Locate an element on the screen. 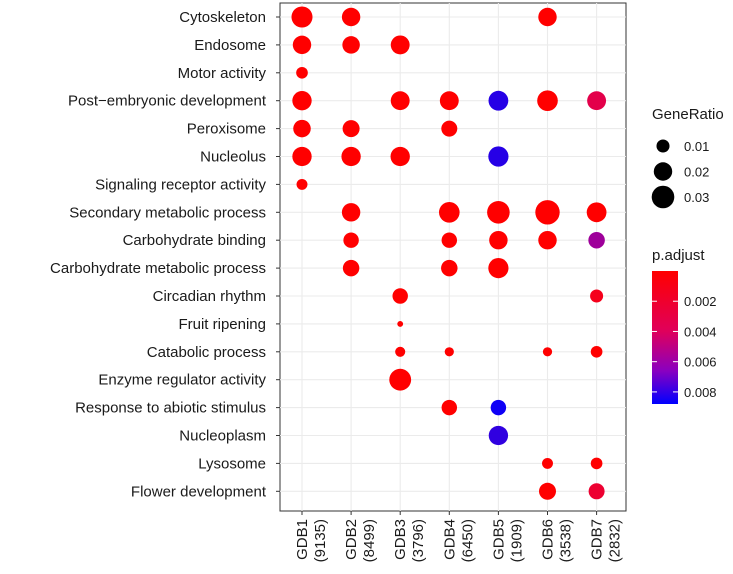 The image size is (733, 574). point-gdb5-post-embryonic-development is located at coordinates (498, 100).